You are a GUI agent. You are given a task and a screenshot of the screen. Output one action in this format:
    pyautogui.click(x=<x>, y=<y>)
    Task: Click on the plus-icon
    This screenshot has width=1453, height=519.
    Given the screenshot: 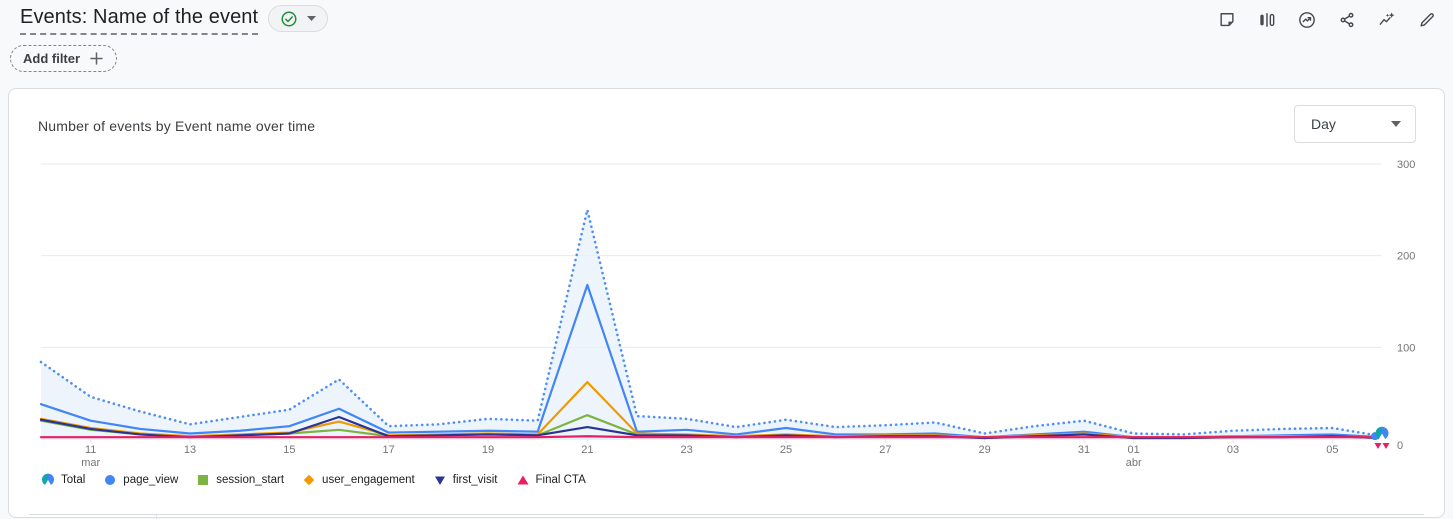 What is the action you would take?
    pyautogui.click(x=96, y=58)
    